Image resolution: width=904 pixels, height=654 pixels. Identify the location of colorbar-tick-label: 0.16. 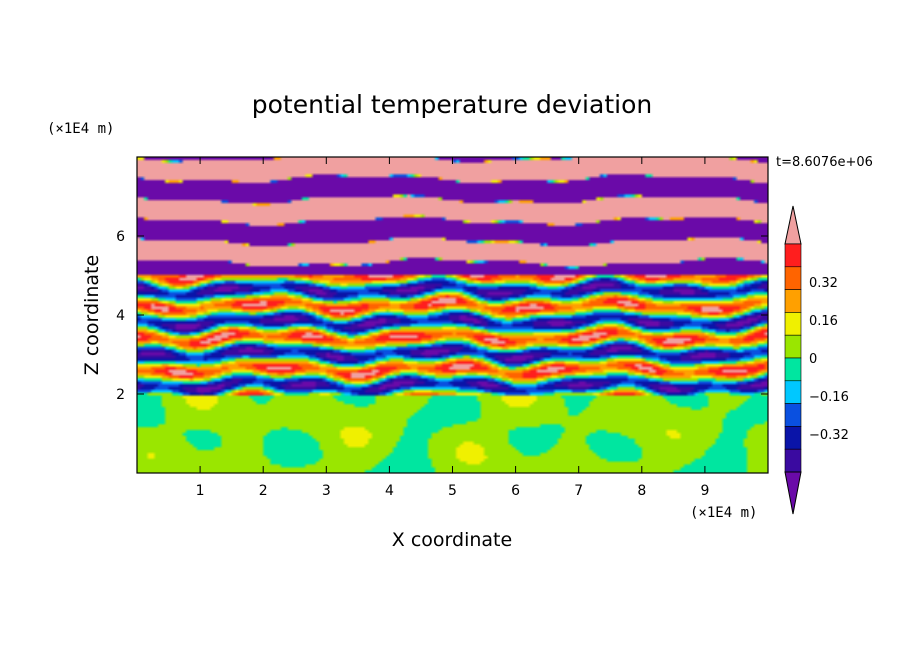
(823, 321).